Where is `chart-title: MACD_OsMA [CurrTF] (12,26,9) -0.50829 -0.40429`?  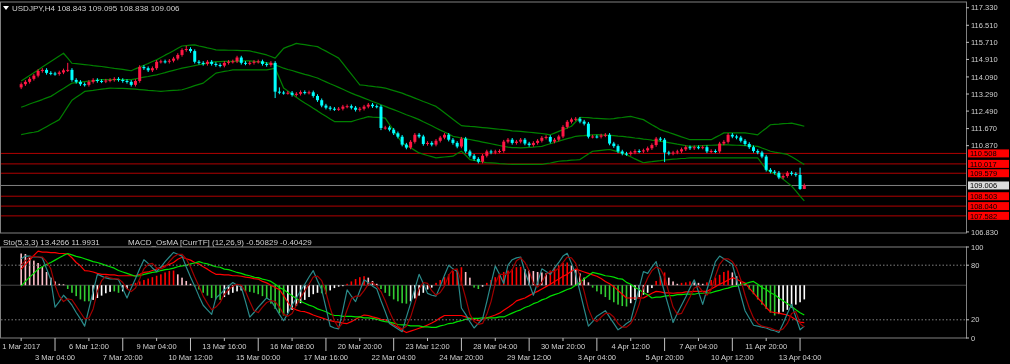 chart-title: MACD_OsMA [CurrTF] (12,26,9) -0.50829 -0.40429 is located at coordinates (220, 242).